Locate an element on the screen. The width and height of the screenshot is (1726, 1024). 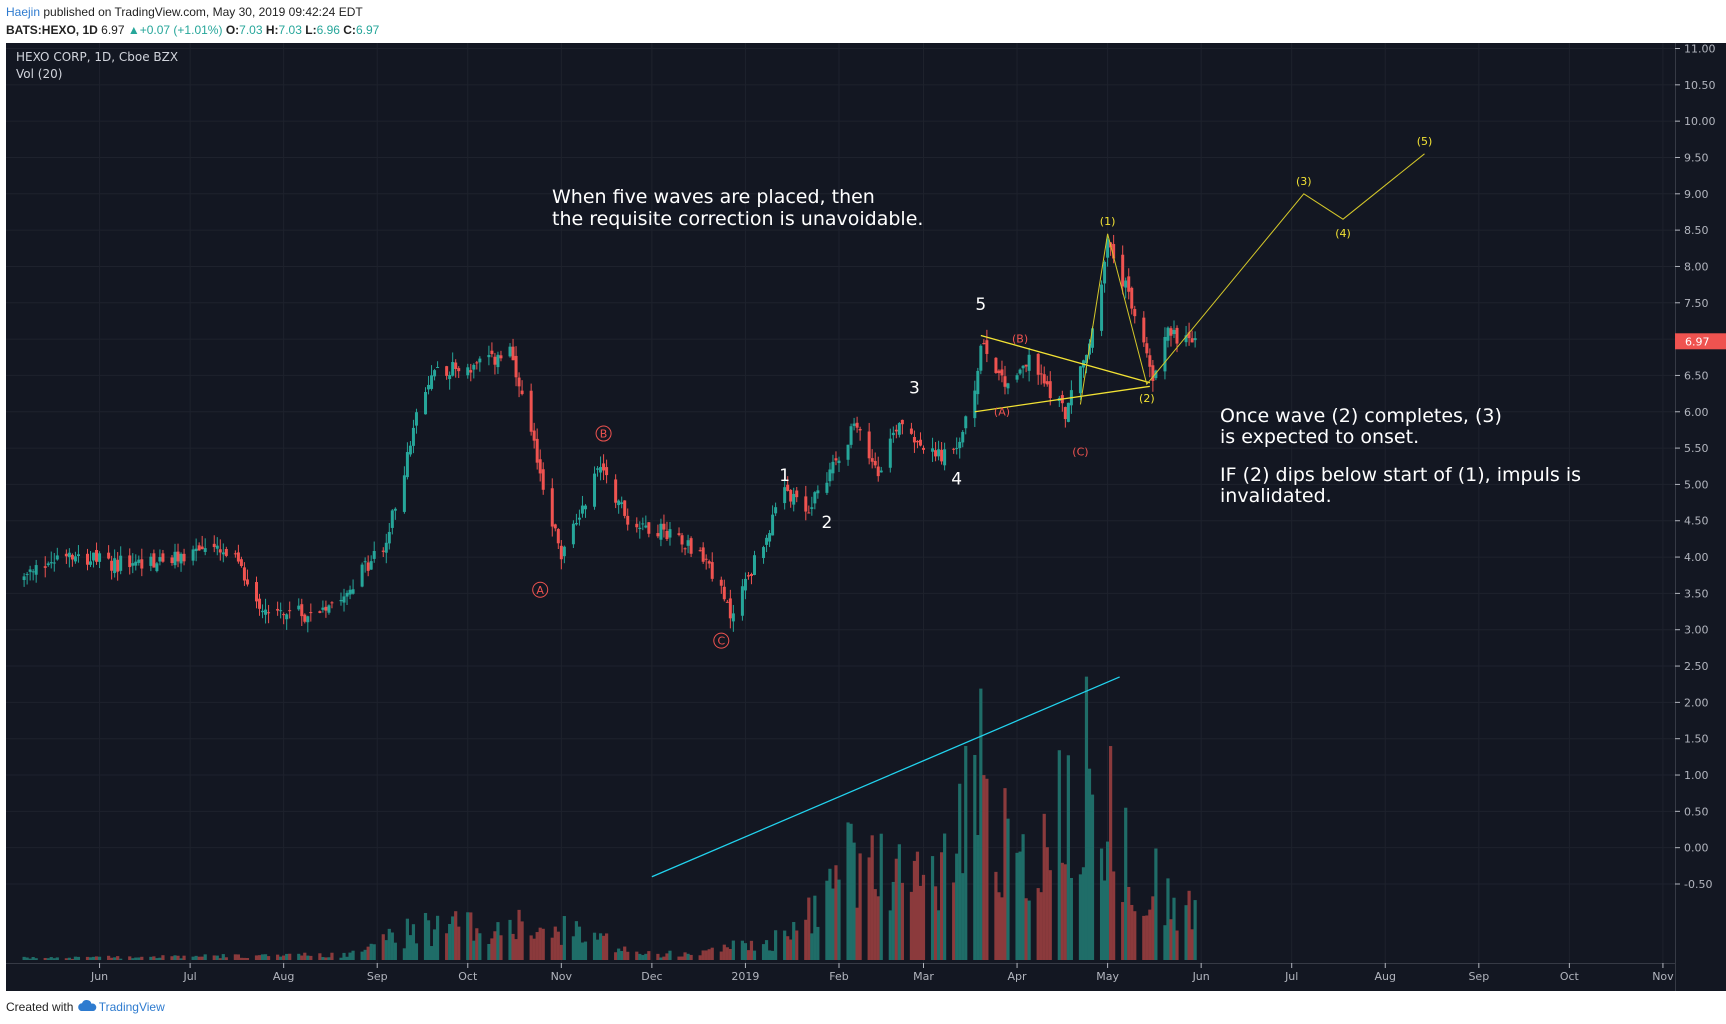
abc-paren-label: (A) is located at coordinates (1002, 411).